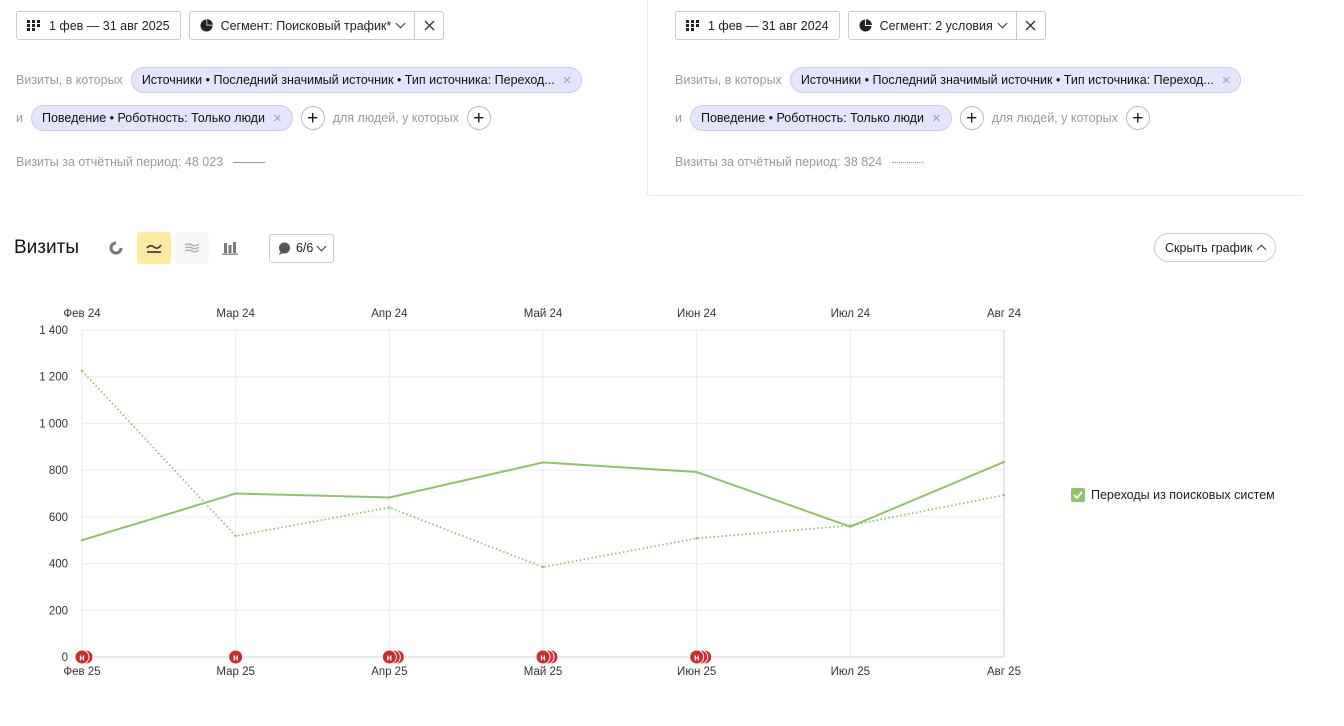 The width and height of the screenshot is (1344, 726). Describe the element at coordinates (1261, 249) in the screenshot. I see `chevron-up-icon` at that location.